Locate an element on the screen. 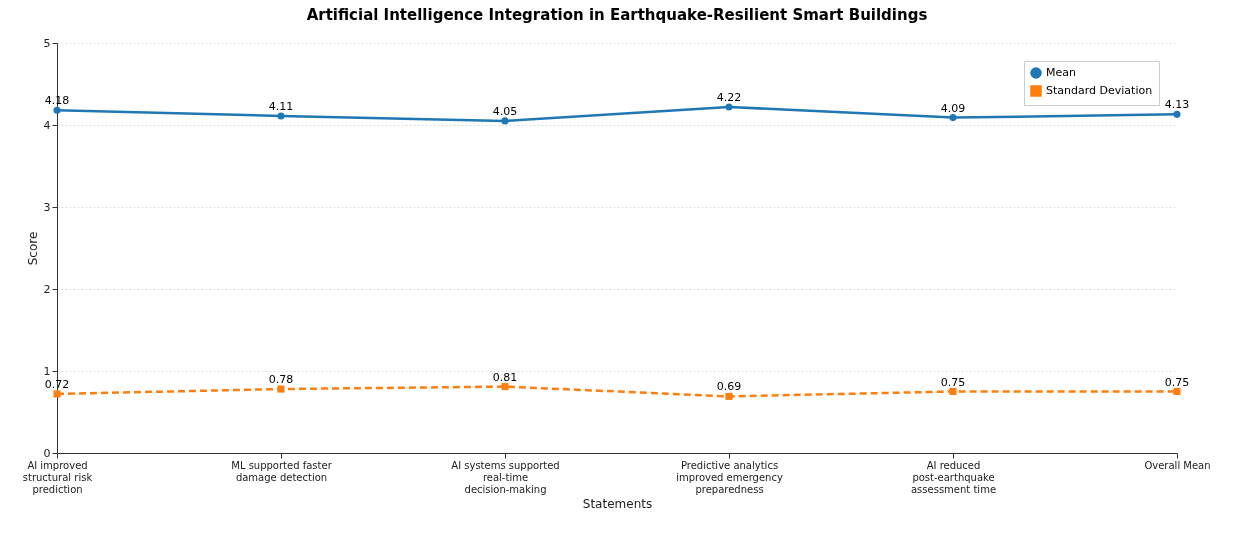 The width and height of the screenshot is (1239, 556). y-tick-label: 0 is located at coordinates (47, 453).